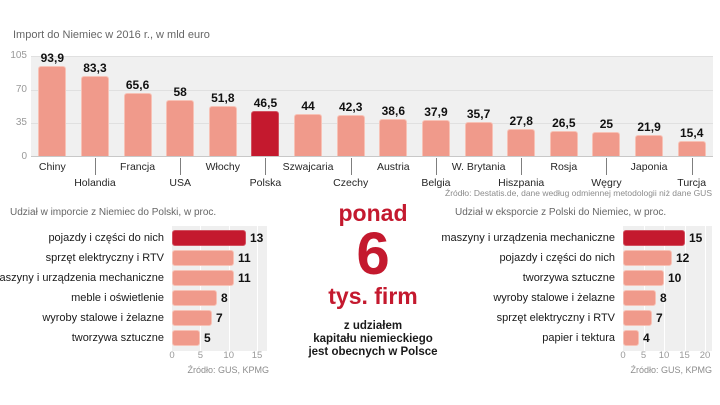  What do you see at coordinates (606, 183) in the screenshot?
I see `country-label: Węgry` at bounding box center [606, 183].